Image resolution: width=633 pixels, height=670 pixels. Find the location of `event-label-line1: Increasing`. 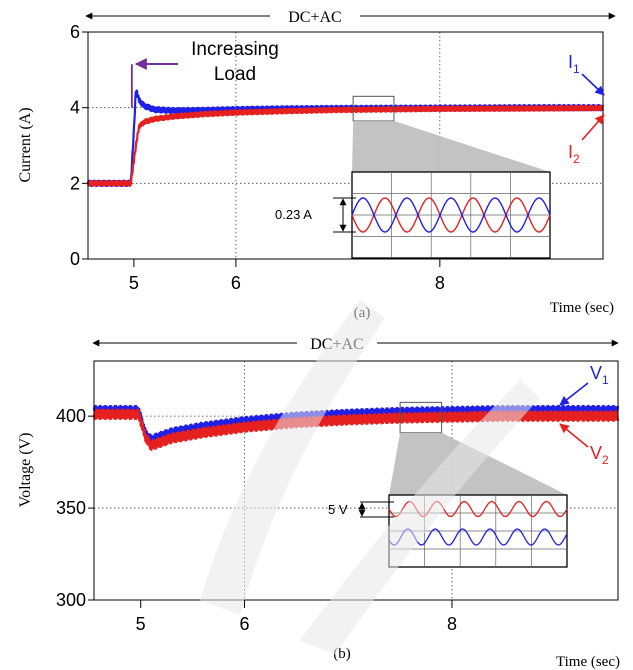

event-label-line1: Increasing is located at coordinates (235, 49).